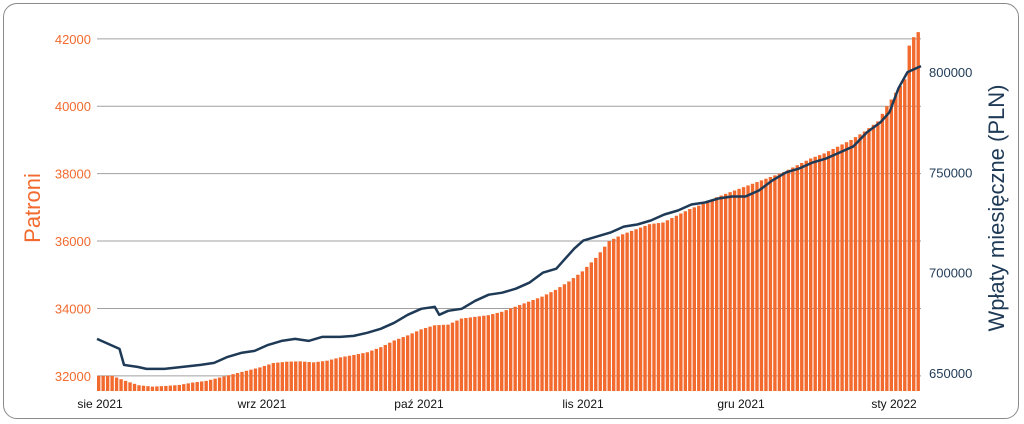 The height and width of the screenshot is (424, 1024). What do you see at coordinates (741, 404) in the screenshot?
I see `x-tick-4: gru 2021` at bounding box center [741, 404].